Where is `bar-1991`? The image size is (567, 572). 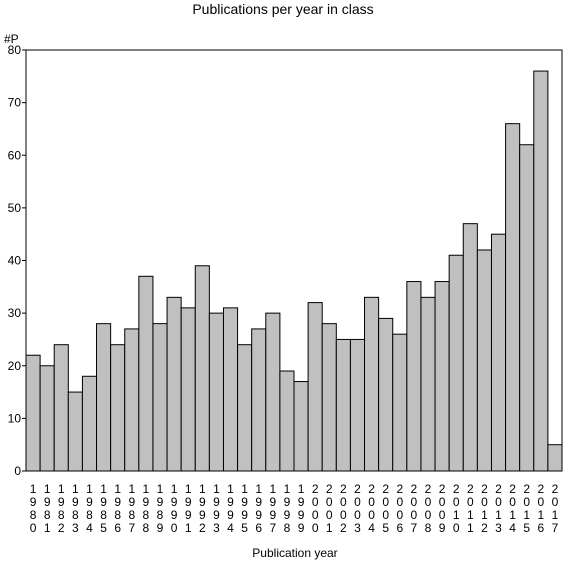
bar-1991 is located at coordinates (188, 389).